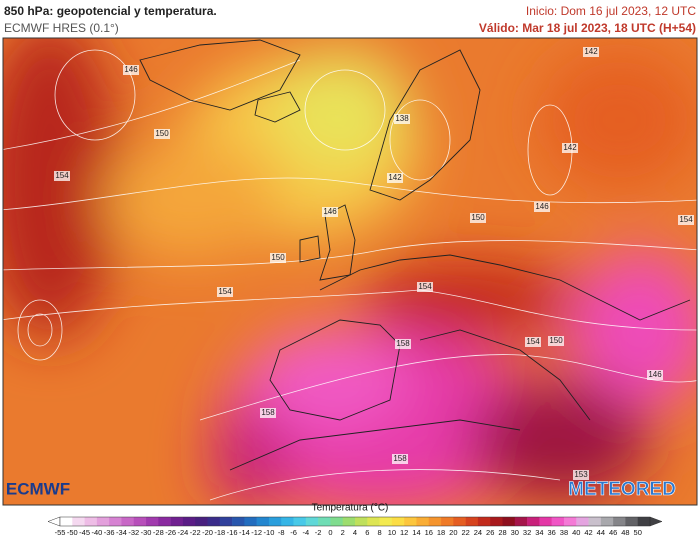  I want to click on colorbar-tick-label: 6, so click(367, 532).